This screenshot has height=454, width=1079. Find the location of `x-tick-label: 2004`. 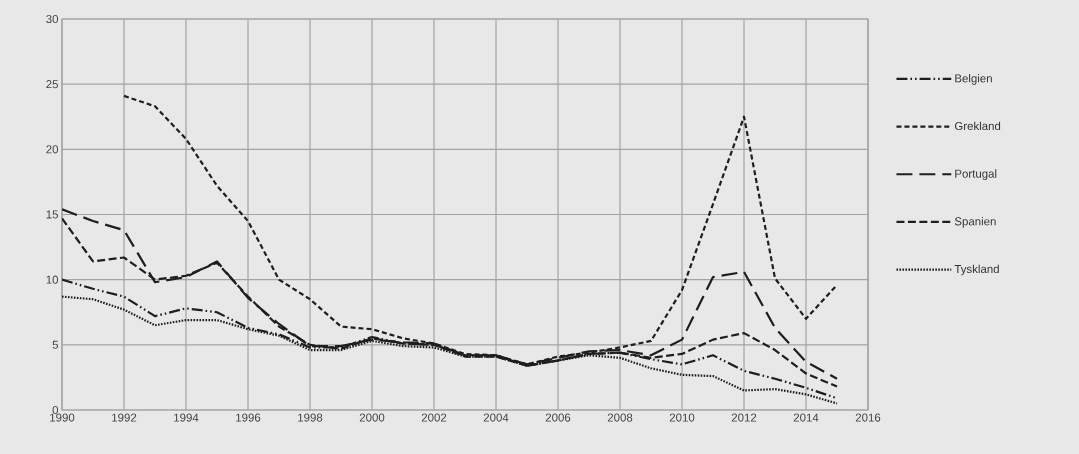

x-tick-label: 2004 is located at coordinates (496, 417).